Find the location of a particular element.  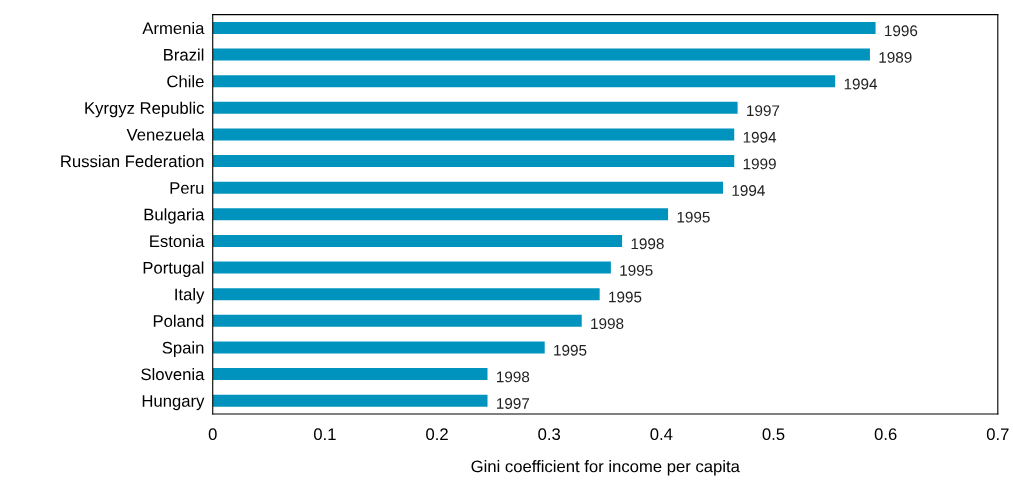

y-tick-label: Poland is located at coordinates (178, 320).